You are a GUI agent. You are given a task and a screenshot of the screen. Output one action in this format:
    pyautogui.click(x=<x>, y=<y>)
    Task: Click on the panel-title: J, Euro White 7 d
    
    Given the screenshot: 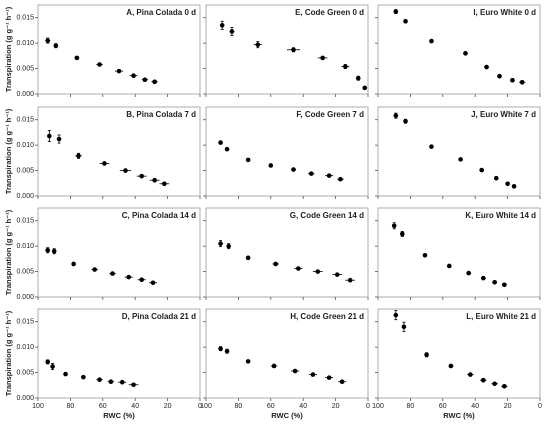 What is the action you would take?
    pyautogui.click(x=503, y=114)
    